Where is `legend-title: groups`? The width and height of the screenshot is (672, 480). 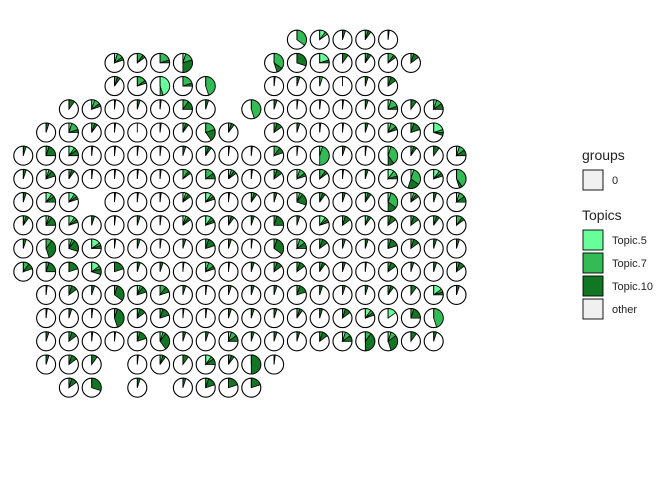
legend-title: groups is located at coordinates (603, 155).